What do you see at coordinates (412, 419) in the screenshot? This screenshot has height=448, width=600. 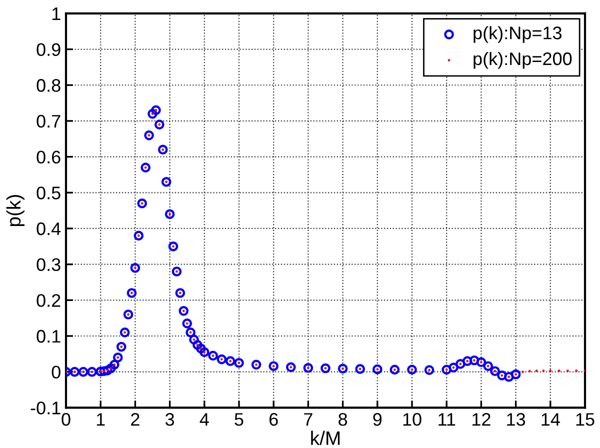 I see `x-tick-label: 10` at bounding box center [412, 419].